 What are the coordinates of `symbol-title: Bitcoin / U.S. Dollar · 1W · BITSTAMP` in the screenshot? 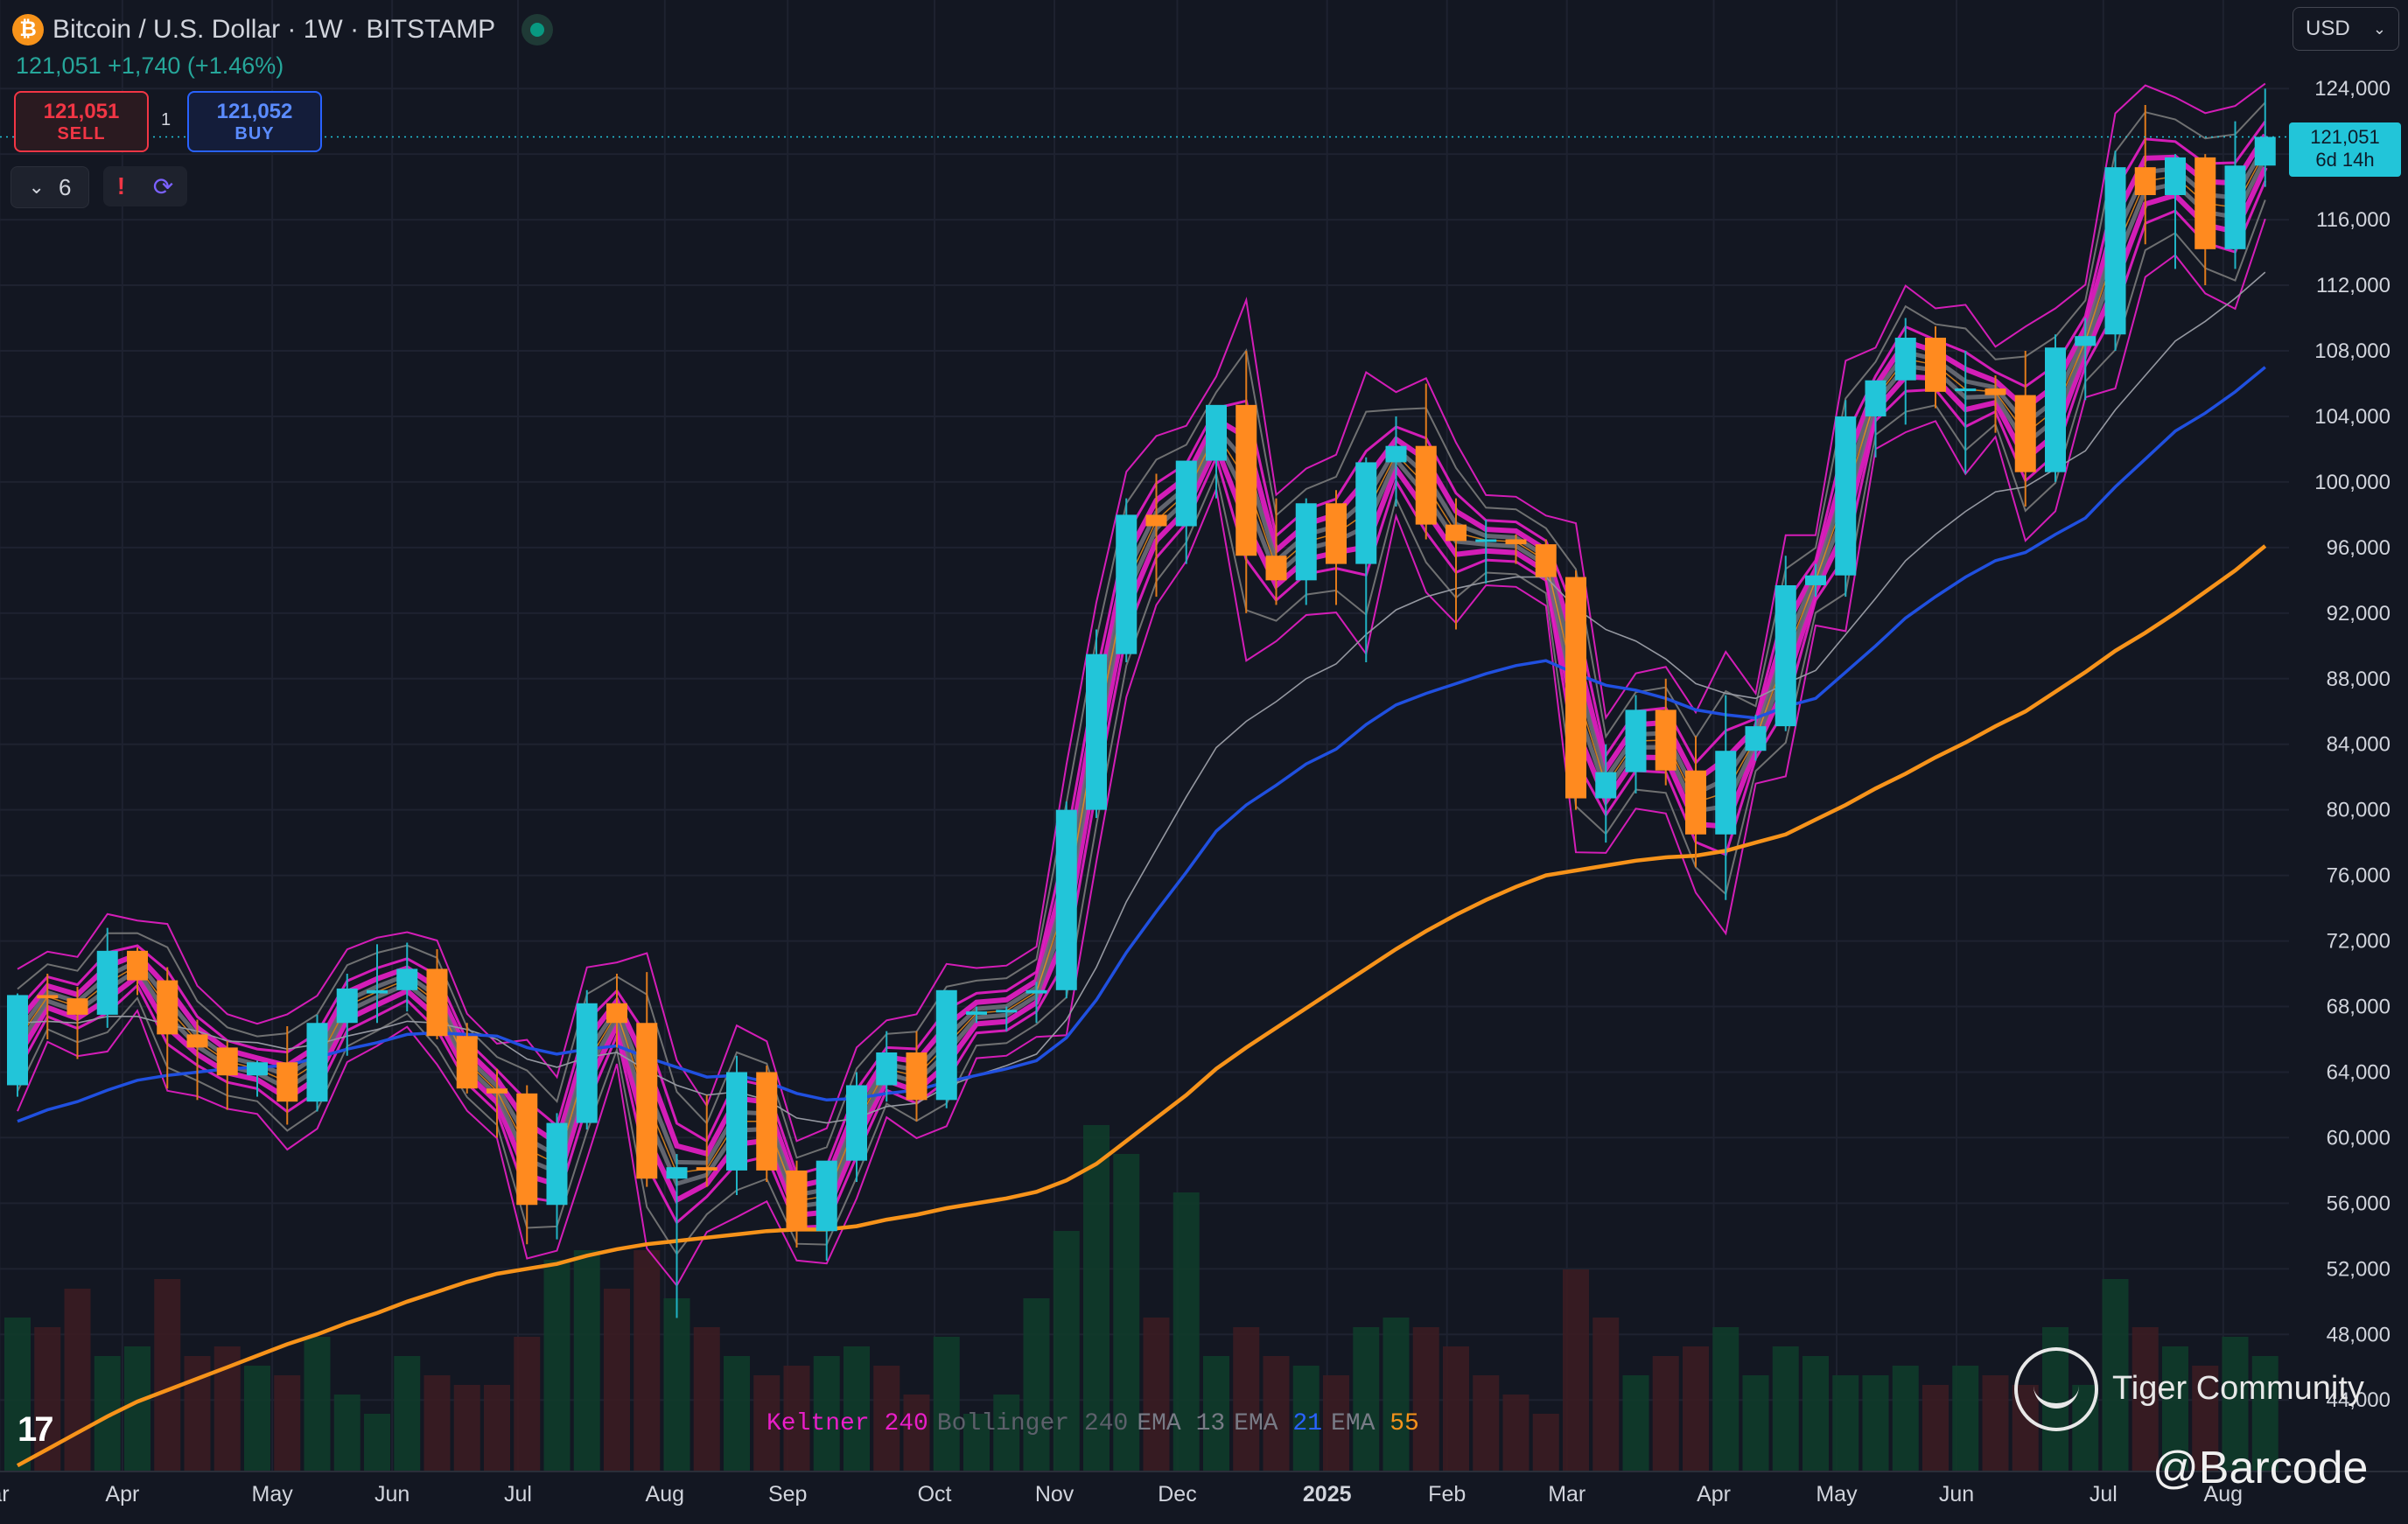 It's located at (274, 29).